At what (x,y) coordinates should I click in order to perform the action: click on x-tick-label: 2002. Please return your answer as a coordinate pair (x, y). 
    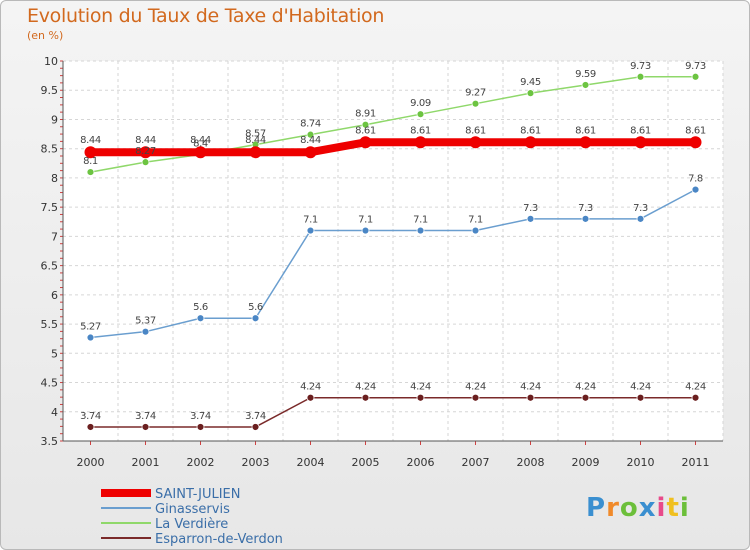
    Looking at the image, I should click on (201, 462).